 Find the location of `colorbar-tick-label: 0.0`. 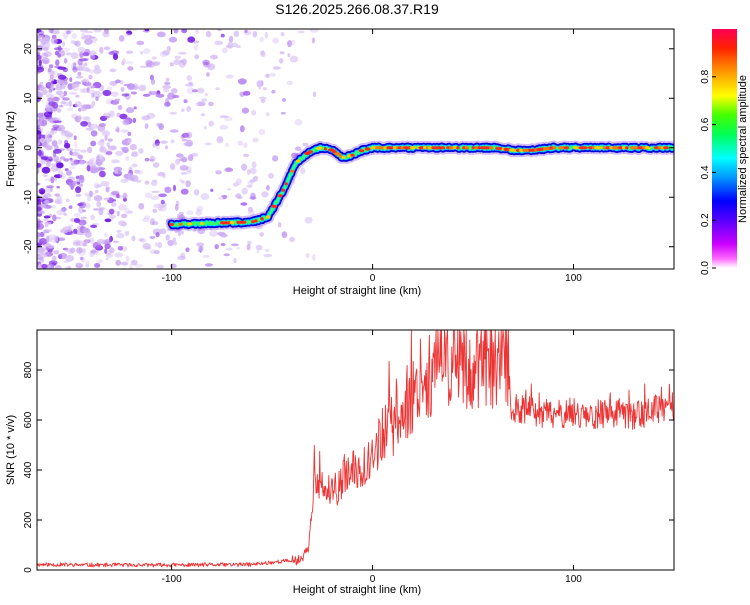

colorbar-tick-label: 0.0 is located at coordinates (705, 268).